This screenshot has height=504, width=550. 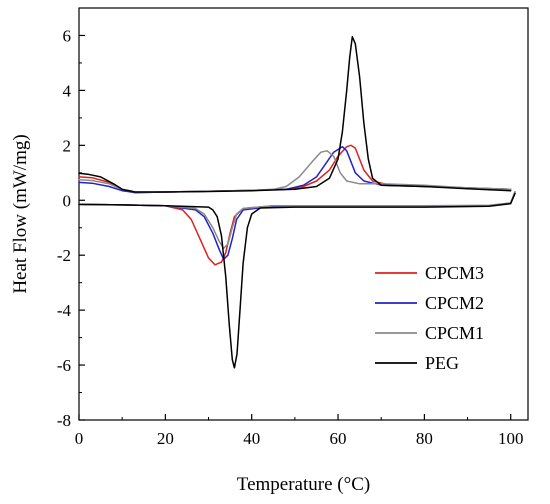 What do you see at coordinates (454, 303) in the screenshot?
I see `legend-label-cpcm2: CPCM2` at bounding box center [454, 303].